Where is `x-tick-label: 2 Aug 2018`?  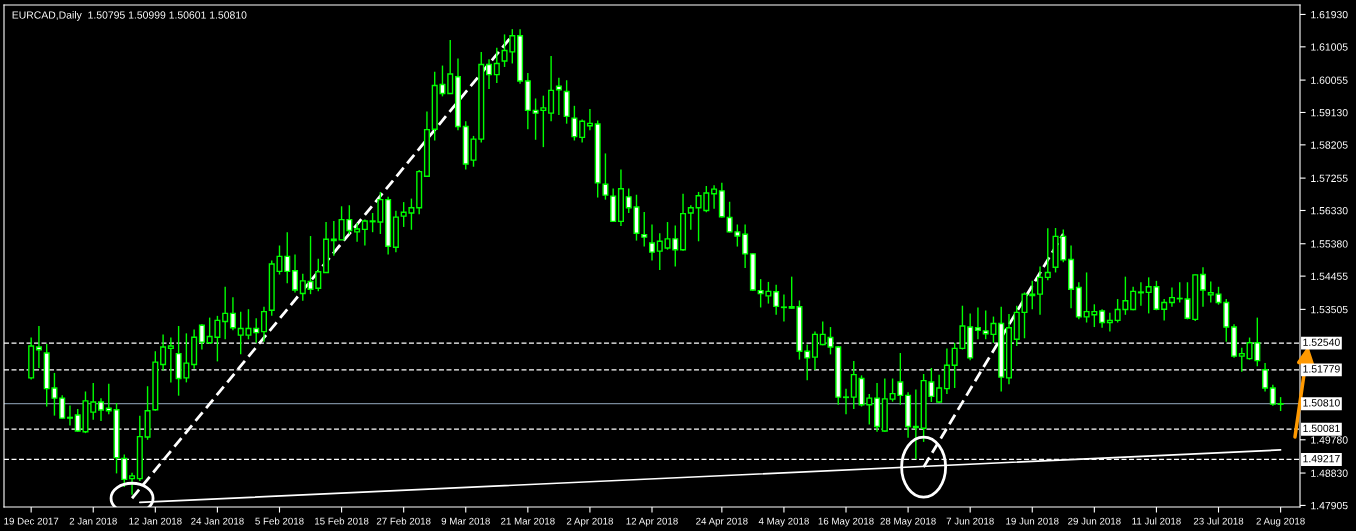
x-tick-label: 2 Aug 2018 is located at coordinates (1280, 522).